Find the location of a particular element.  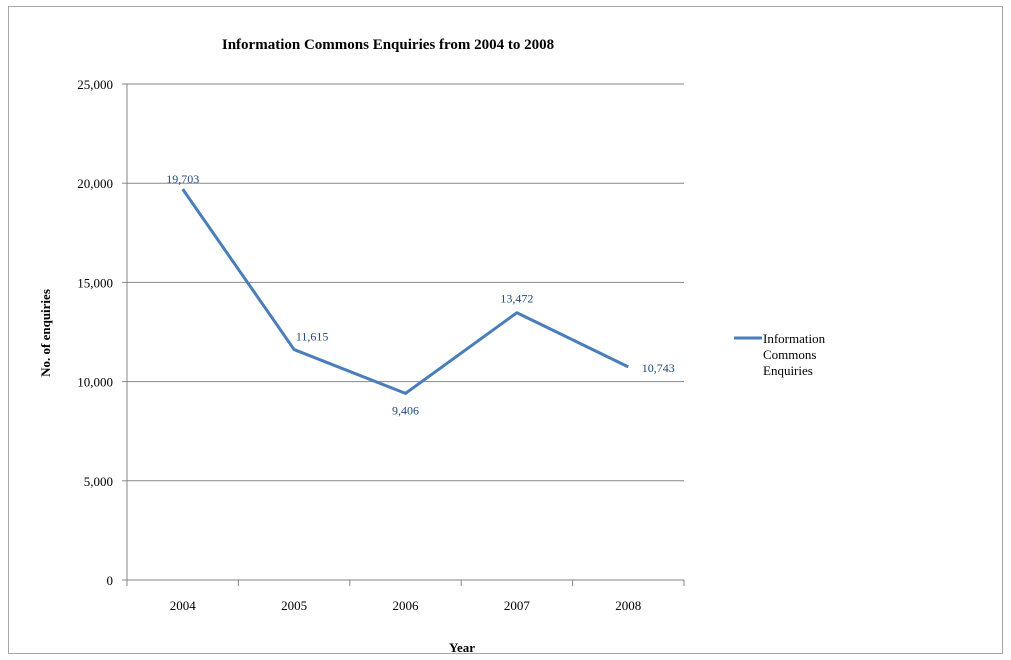

legend-label: Information Commons Enquiries is located at coordinates (794, 354).